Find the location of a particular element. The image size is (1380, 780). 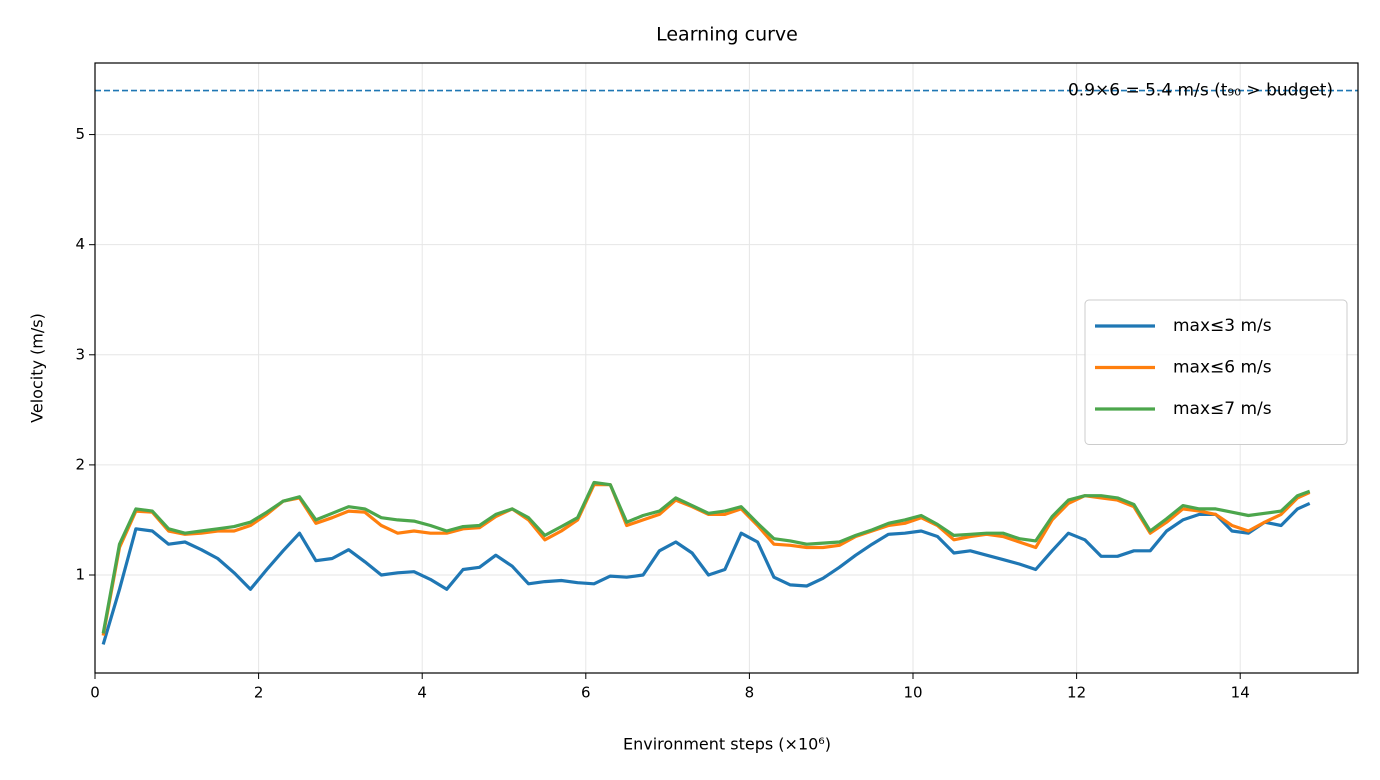

x-tick-label: 10 is located at coordinates (912, 693).